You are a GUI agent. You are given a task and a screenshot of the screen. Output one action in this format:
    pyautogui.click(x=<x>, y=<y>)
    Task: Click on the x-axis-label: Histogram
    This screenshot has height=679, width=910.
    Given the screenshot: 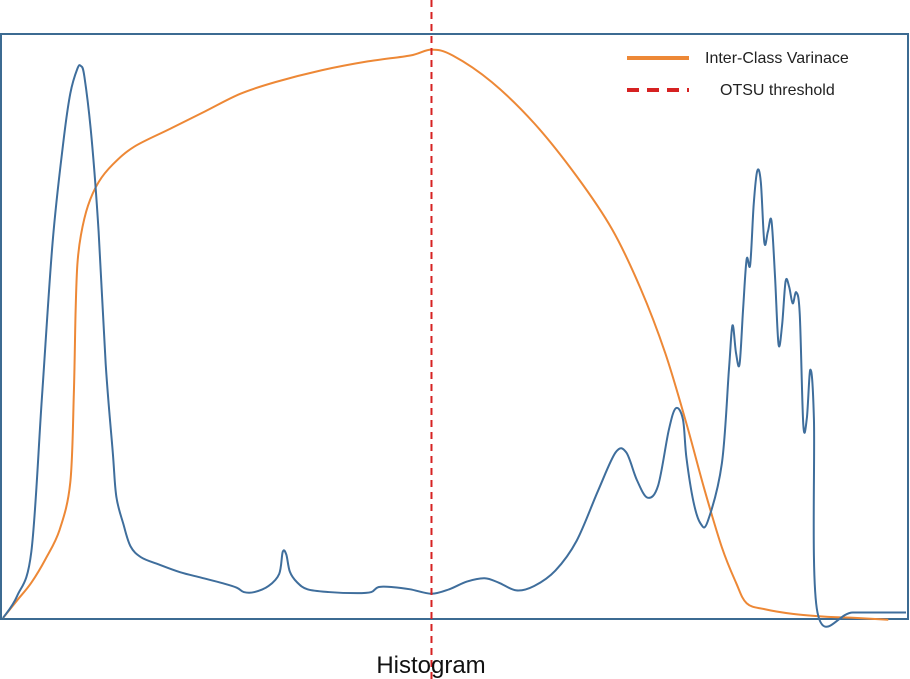 What is the action you would take?
    pyautogui.click(x=430, y=665)
    